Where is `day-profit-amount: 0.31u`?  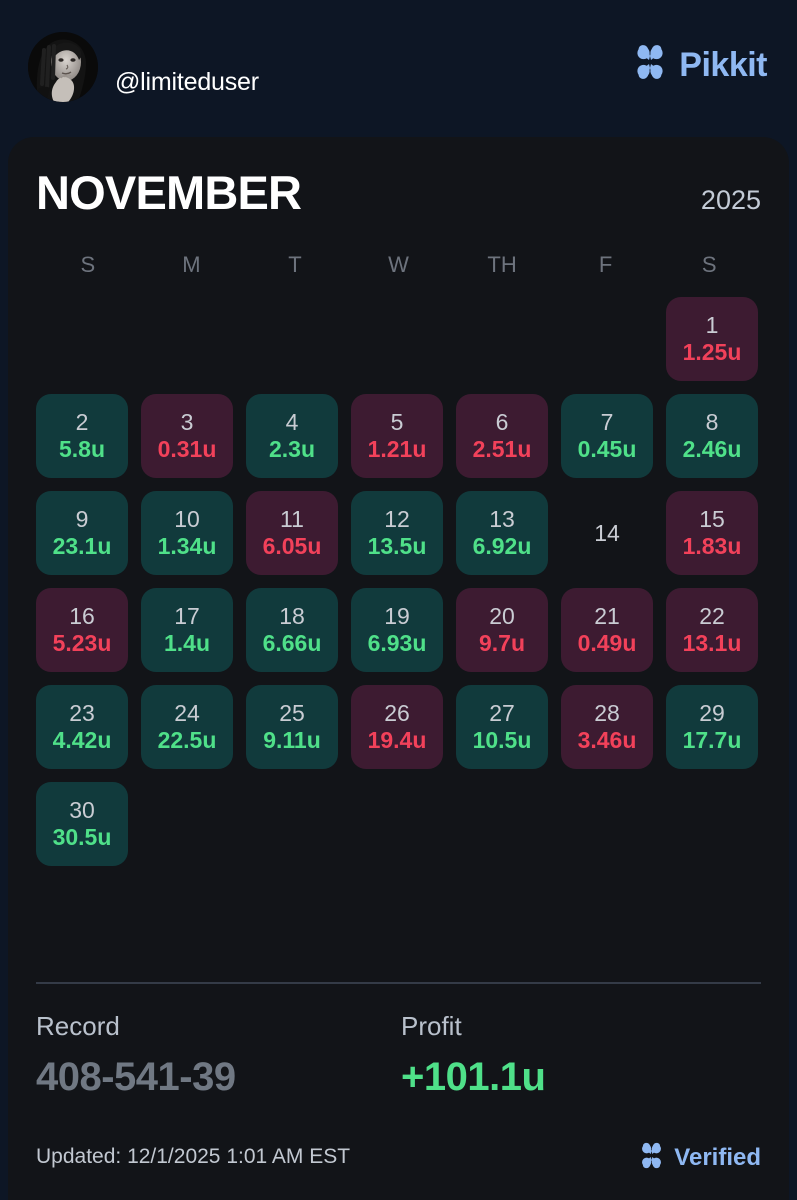 day-profit-amount: 0.31u is located at coordinates (187, 449).